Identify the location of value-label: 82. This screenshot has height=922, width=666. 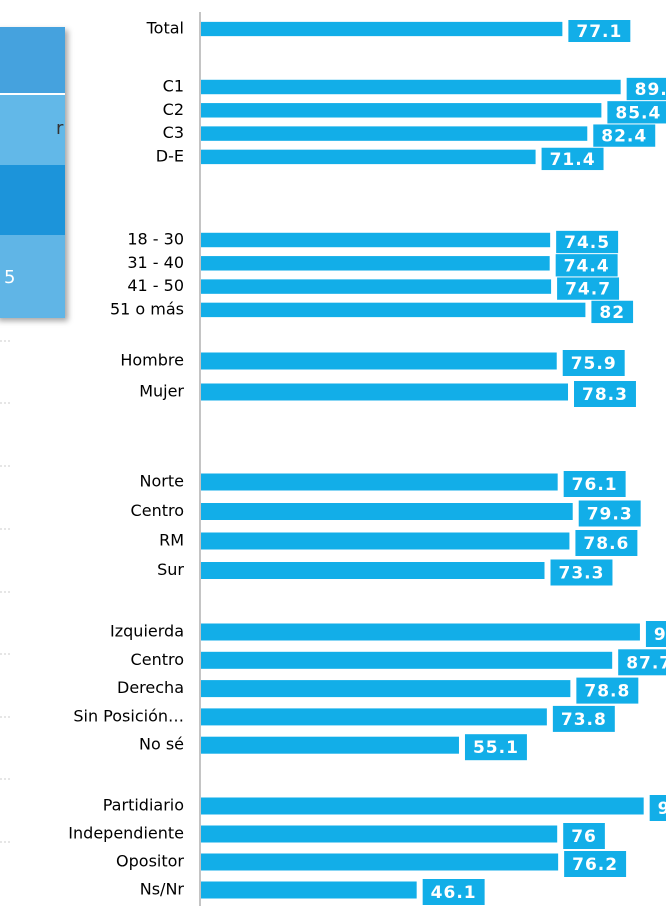
(612, 313).